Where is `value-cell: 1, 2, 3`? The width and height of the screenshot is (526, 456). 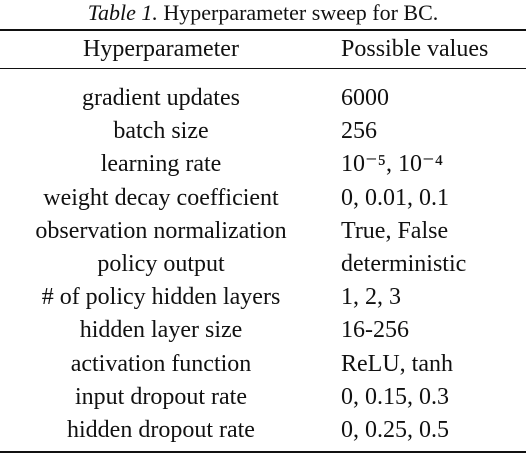 value-cell: 1, 2, 3 is located at coordinates (371, 297).